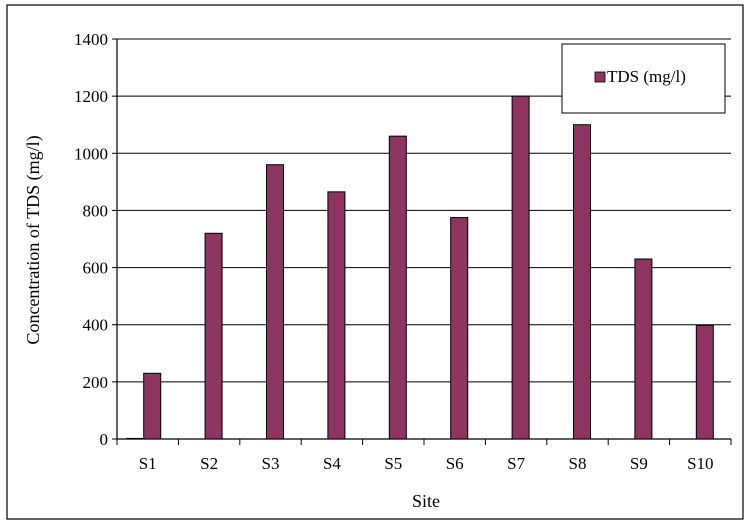  I want to click on y-tick-label: 1400, so click(91, 39).